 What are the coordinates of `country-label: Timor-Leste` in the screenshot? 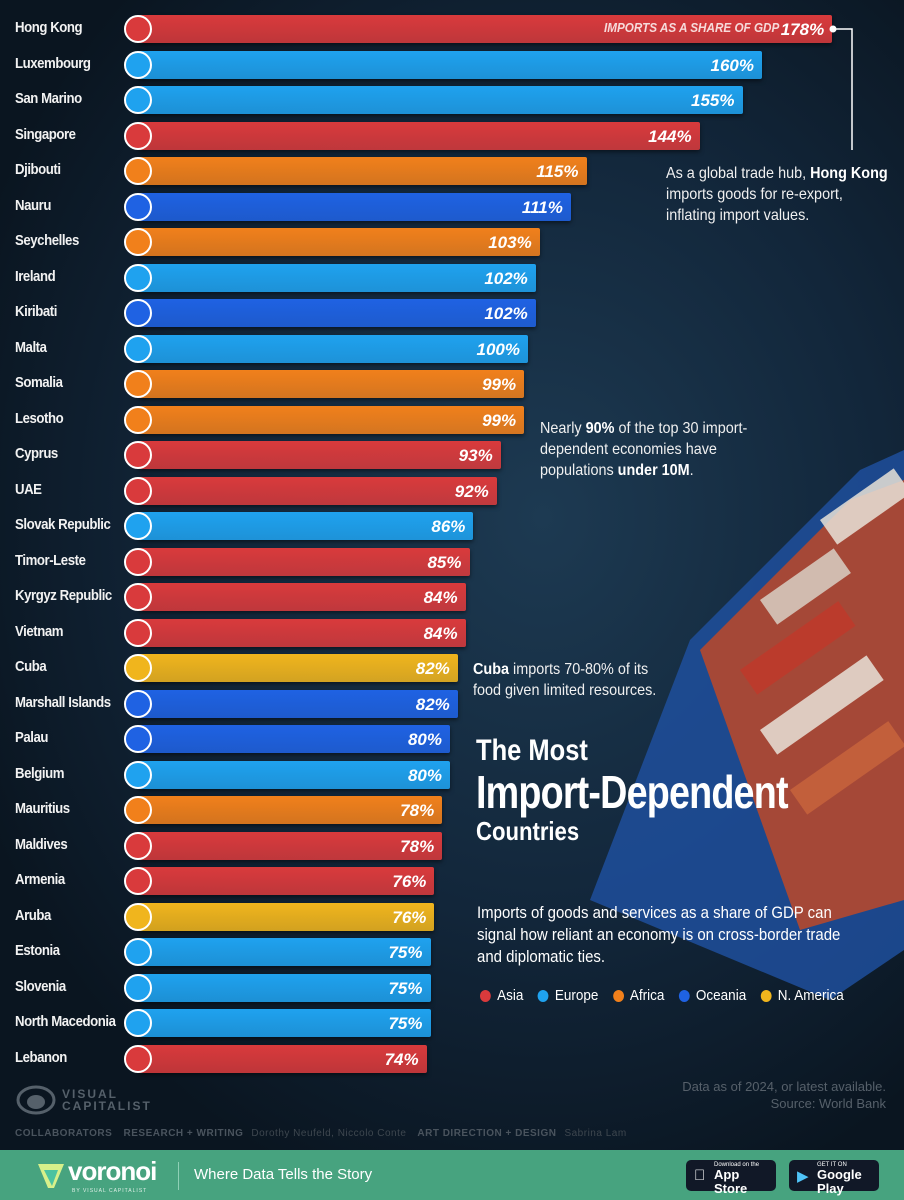 It's located at (50, 560).